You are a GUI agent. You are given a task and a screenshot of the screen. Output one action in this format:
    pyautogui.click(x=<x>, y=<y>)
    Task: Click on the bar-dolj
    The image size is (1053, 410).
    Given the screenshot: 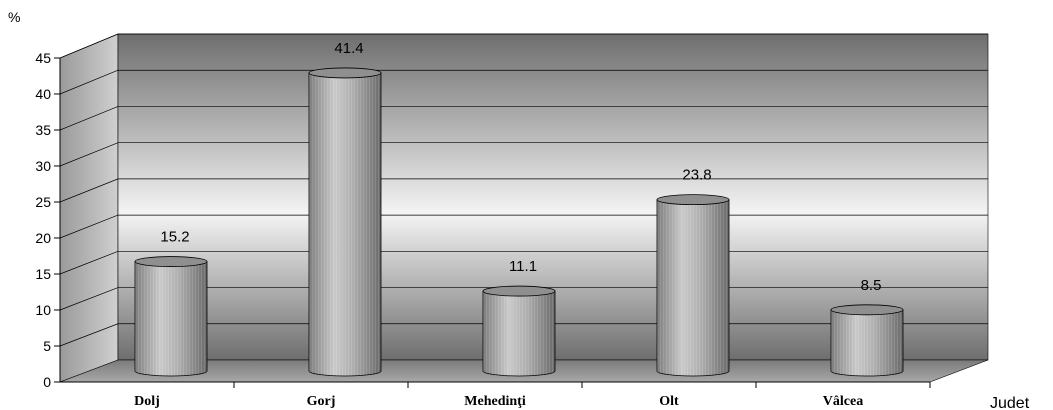 What is the action you would take?
    pyautogui.click(x=171, y=316)
    